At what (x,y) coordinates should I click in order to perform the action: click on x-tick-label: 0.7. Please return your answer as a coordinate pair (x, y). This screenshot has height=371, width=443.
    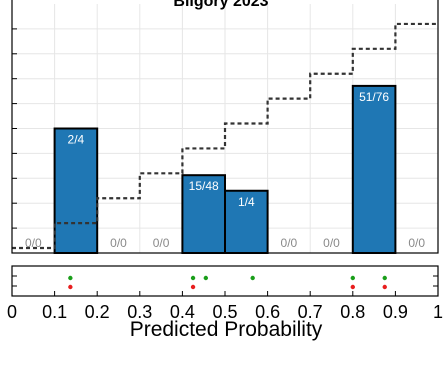
    Looking at the image, I should click on (310, 312).